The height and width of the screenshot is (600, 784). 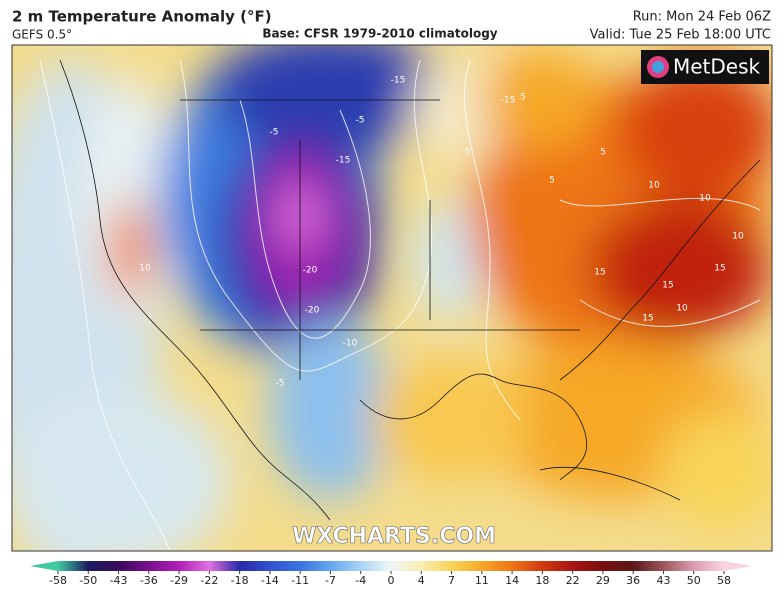 I want to click on colorbar-tick-label: 58, so click(x=724, y=580).